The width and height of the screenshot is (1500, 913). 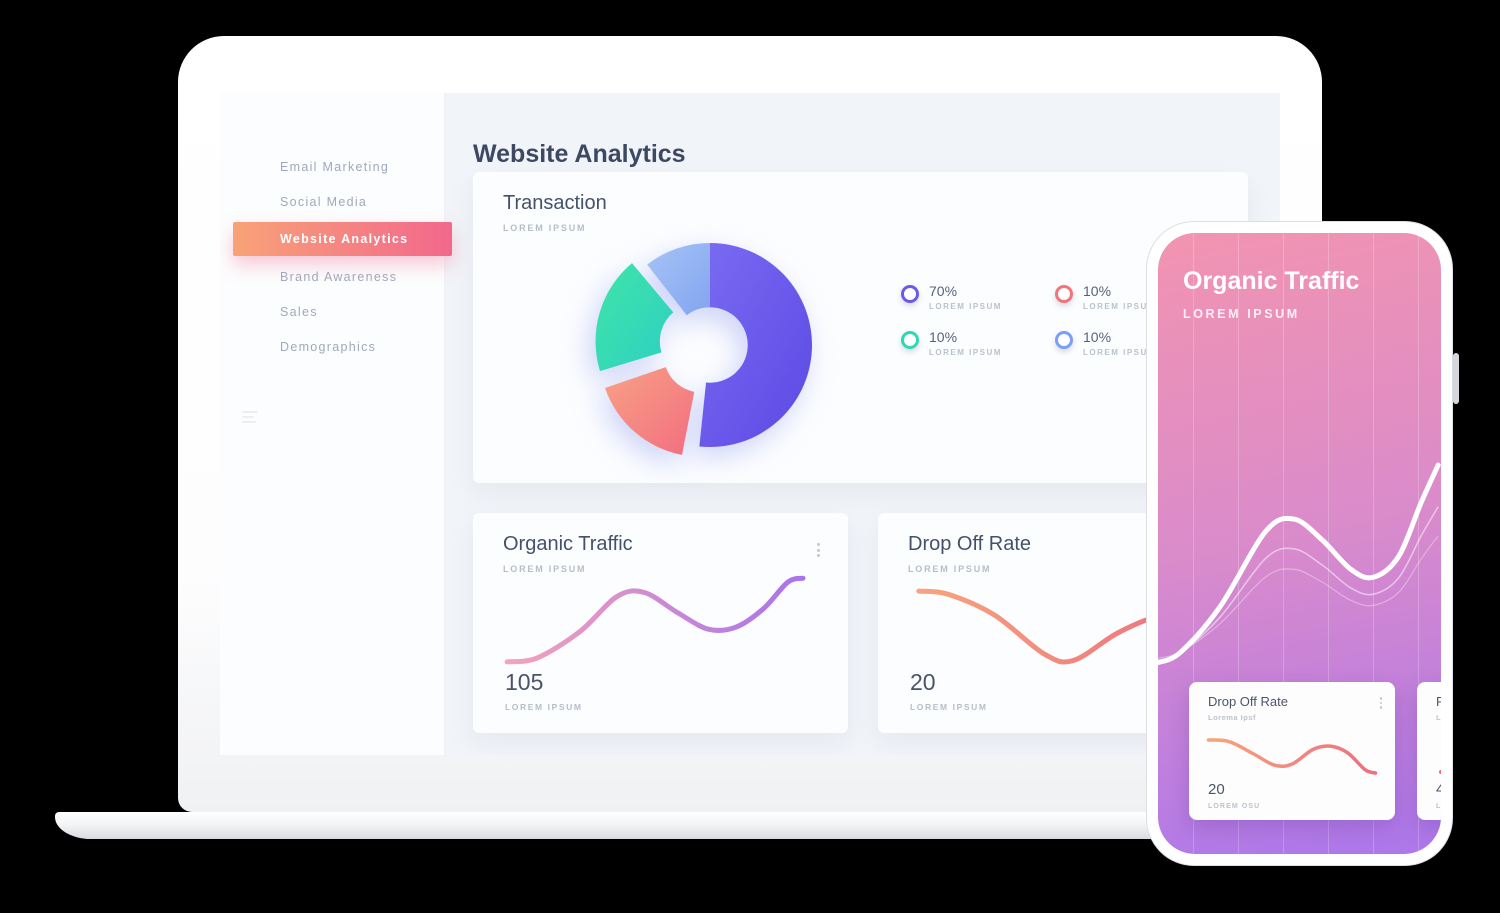 What do you see at coordinates (1216, 789) in the screenshot?
I see `phone-card-value: 20` at bounding box center [1216, 789].